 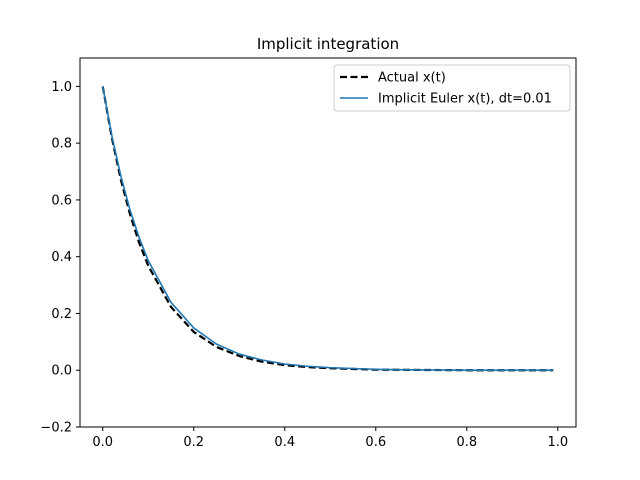 I want to click on x-tick-label: 0.6, so click(x=375, y=442).